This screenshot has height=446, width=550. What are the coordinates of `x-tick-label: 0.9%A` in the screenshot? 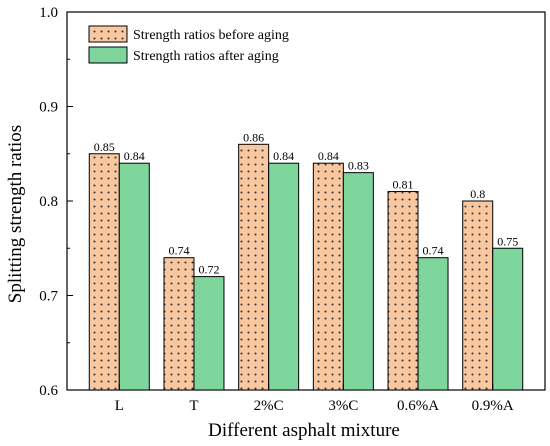 It's located at (493, 406).